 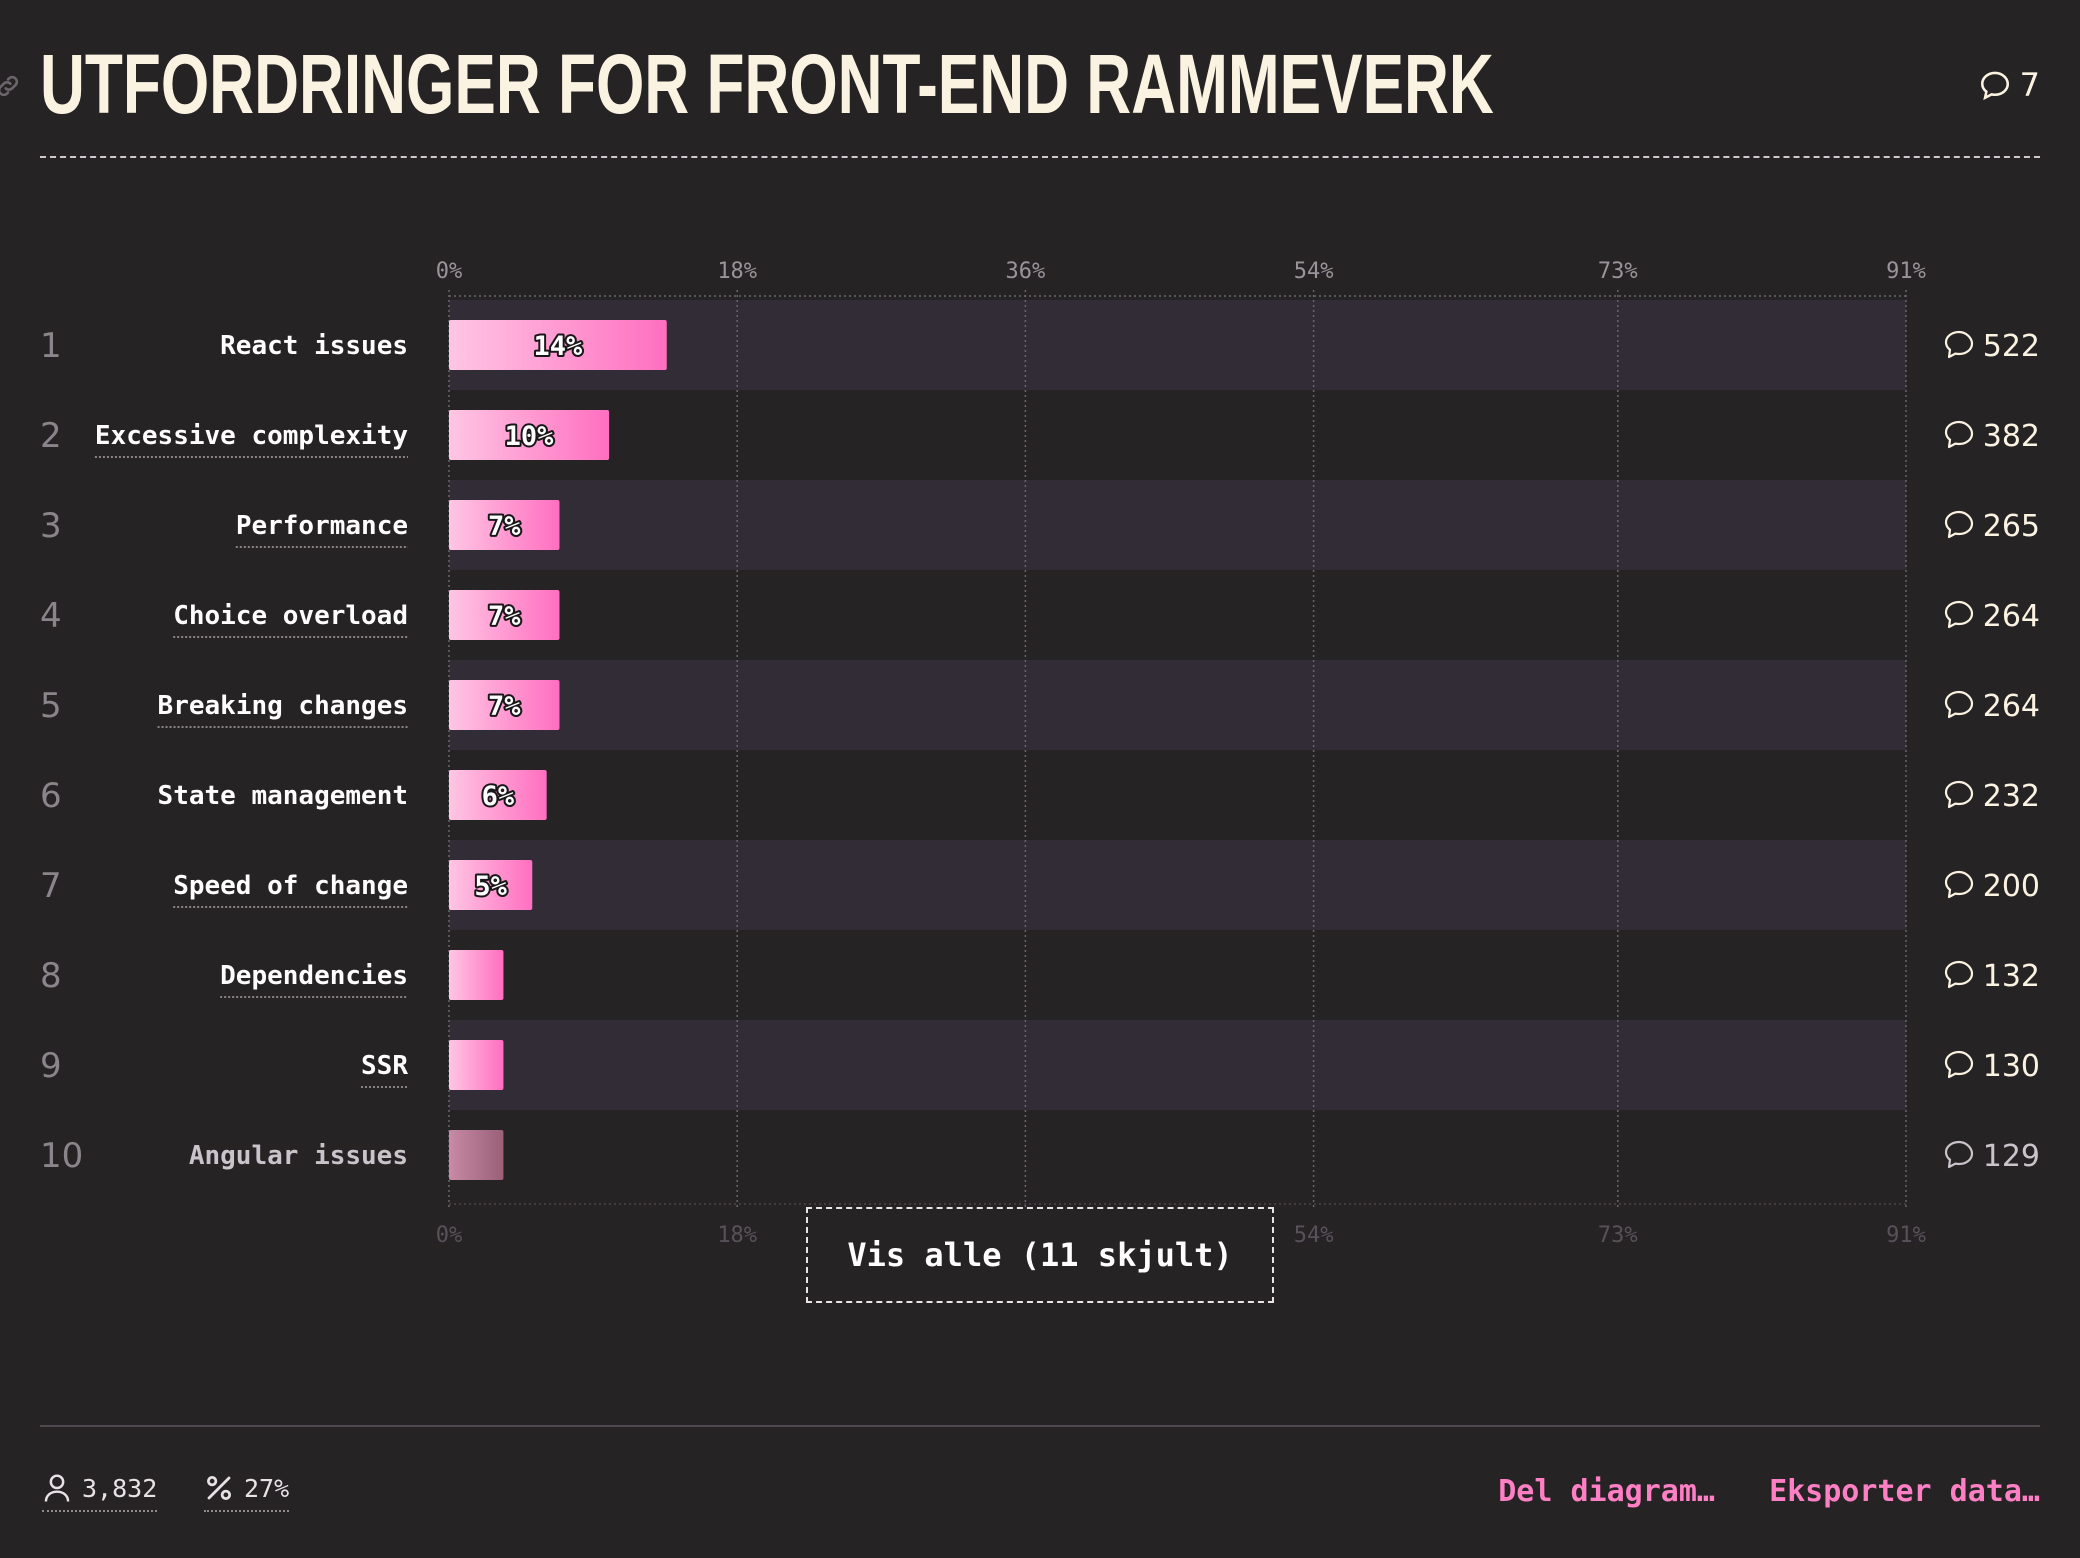 I want to click on respondents-stat: 3,832, so click(x=100, y=1492).